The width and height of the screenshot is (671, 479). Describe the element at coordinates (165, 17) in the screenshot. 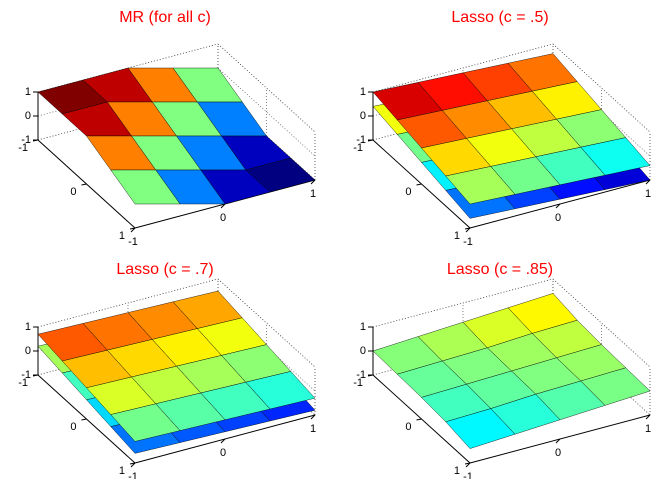

I see `chart-title: MR (for all c)` at that location.